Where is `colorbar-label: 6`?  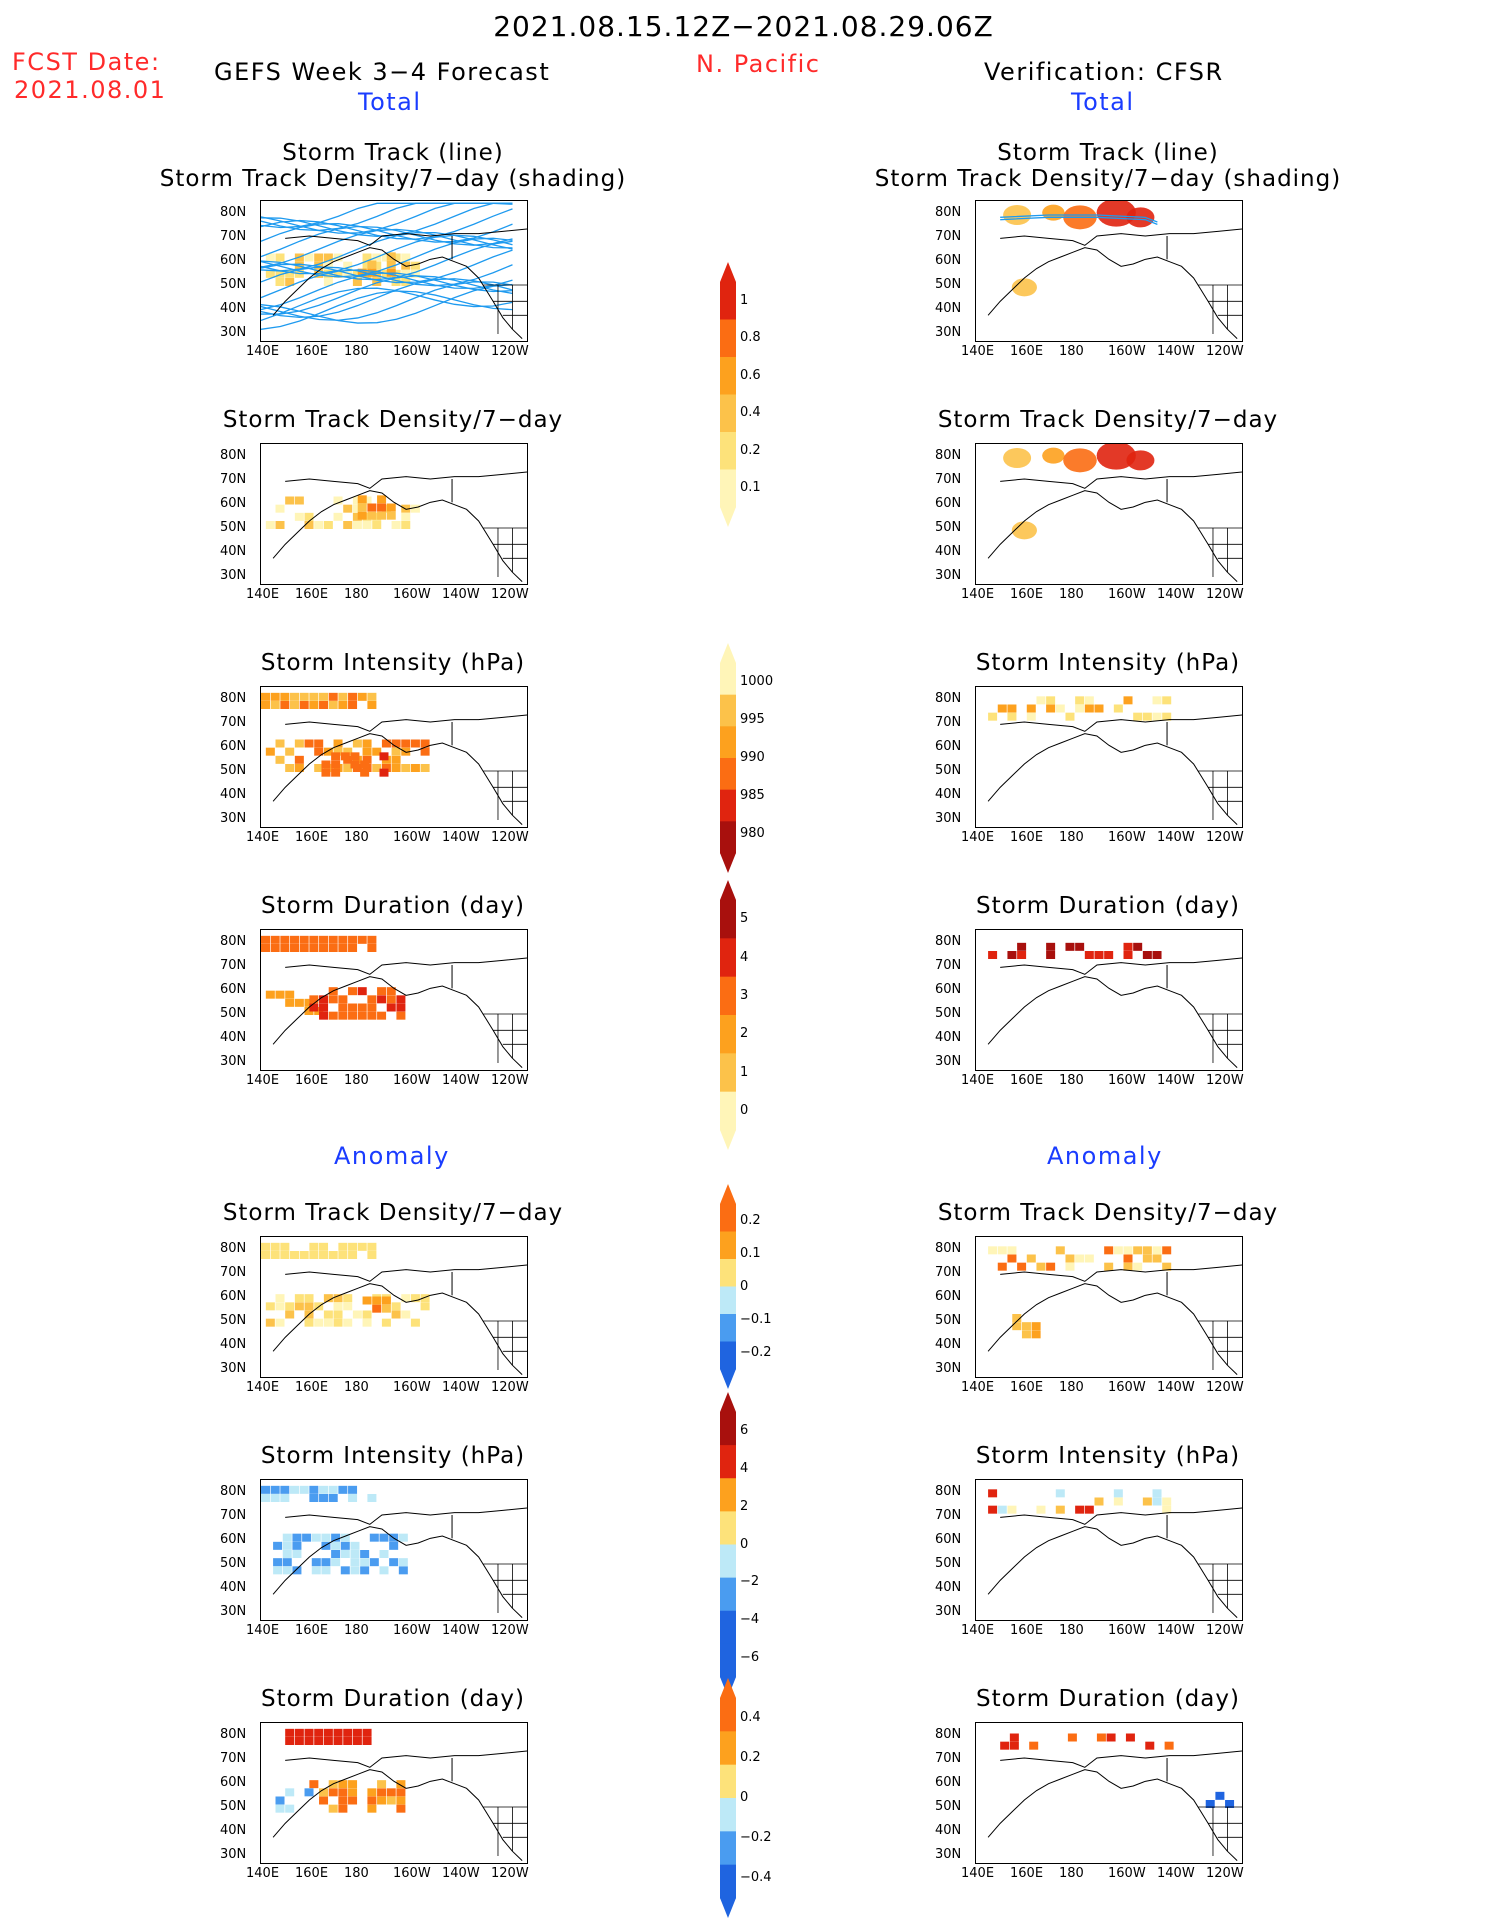
colorbar-label: 6 is located at coordinates (744, 1430).